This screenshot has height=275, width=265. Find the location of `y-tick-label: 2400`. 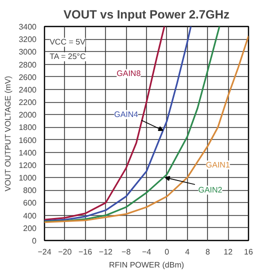

y-tick-label: 2400 is located at coordinates (28, 89).